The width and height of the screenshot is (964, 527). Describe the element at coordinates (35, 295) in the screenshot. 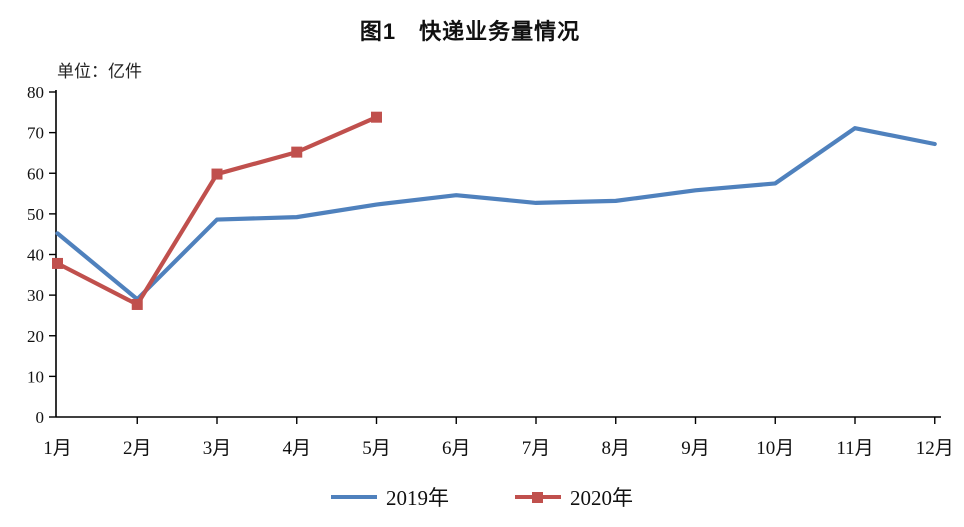

I see `y-axis-tick-label: 30` at that location.